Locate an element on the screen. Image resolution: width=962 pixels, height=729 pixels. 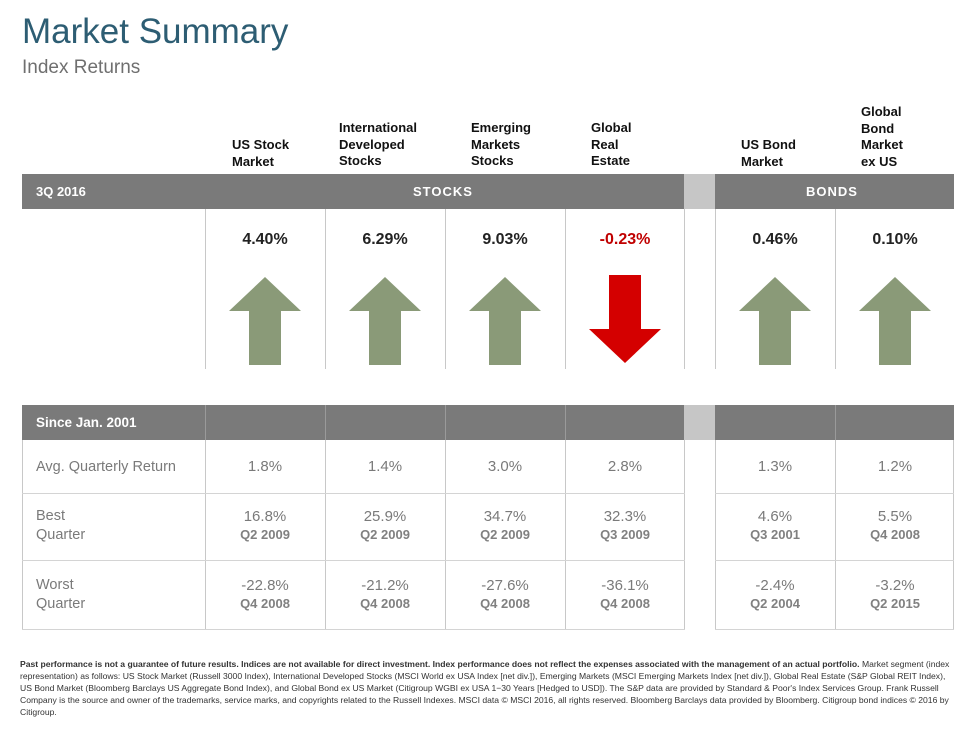
bonds-label: BONDS is located at coordinates (832, 191).